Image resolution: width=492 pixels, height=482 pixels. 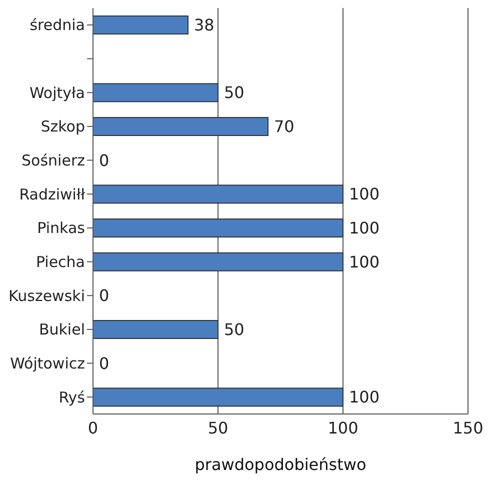 I want to click on y-tick-label: Bukiel, so click(x=61, y=329).